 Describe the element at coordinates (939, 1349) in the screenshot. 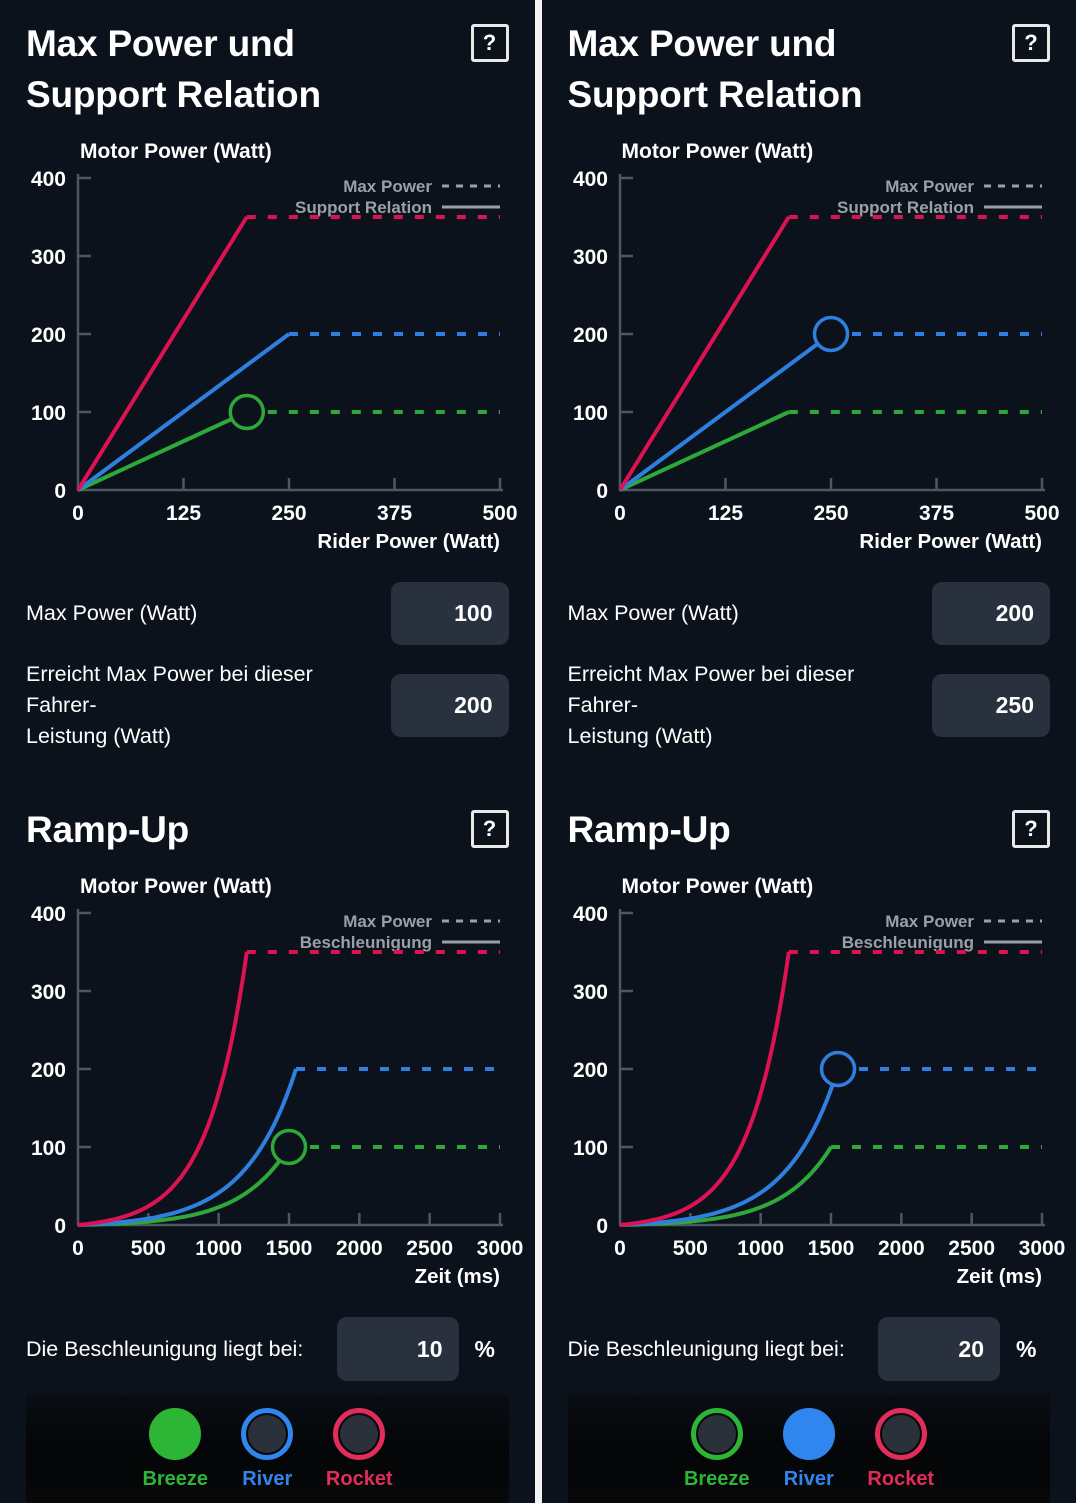

I see `acceleration-input: 20` at that location.